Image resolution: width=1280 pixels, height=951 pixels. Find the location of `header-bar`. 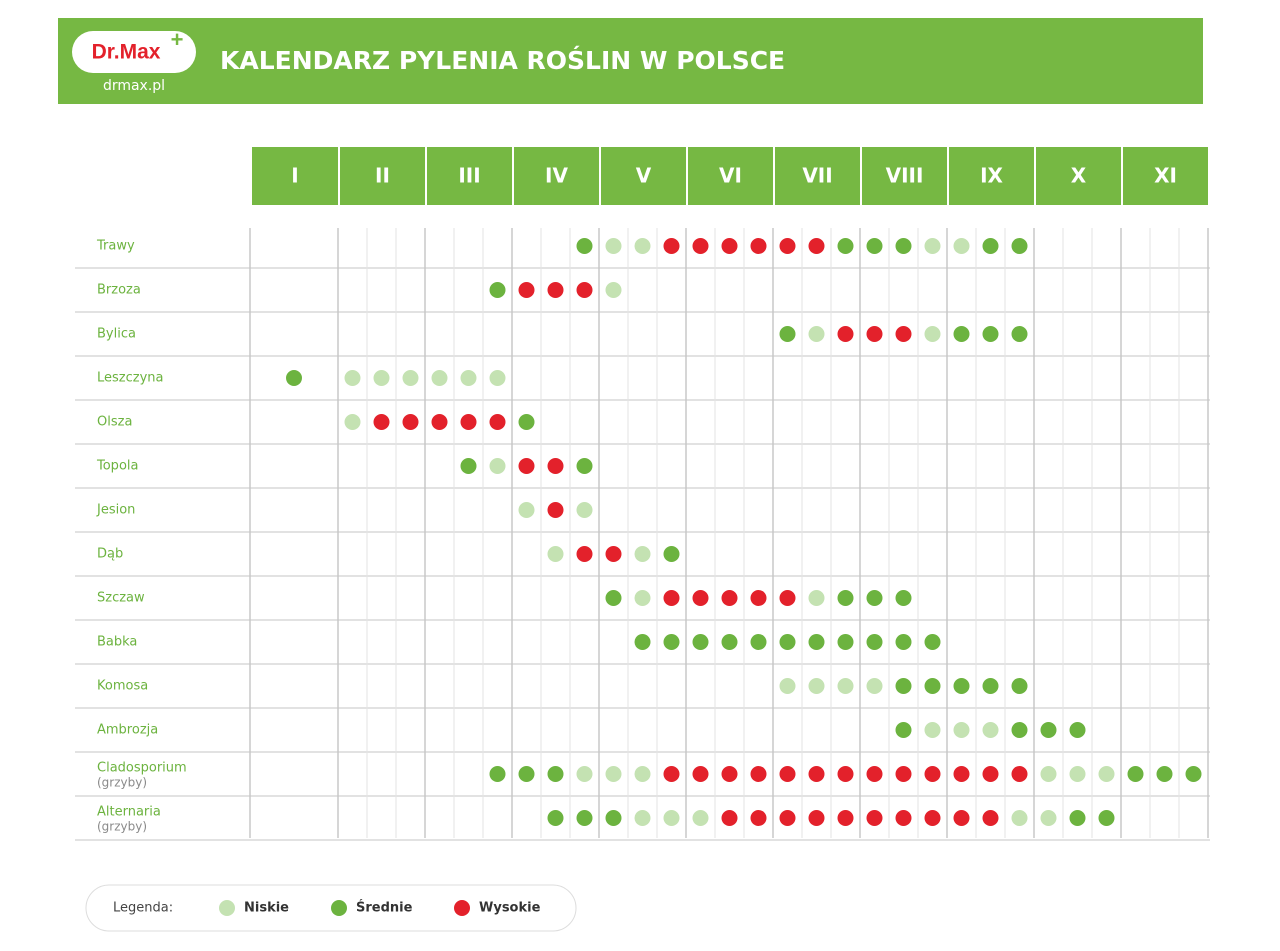

header-bar is located at coordinates (630, 61).